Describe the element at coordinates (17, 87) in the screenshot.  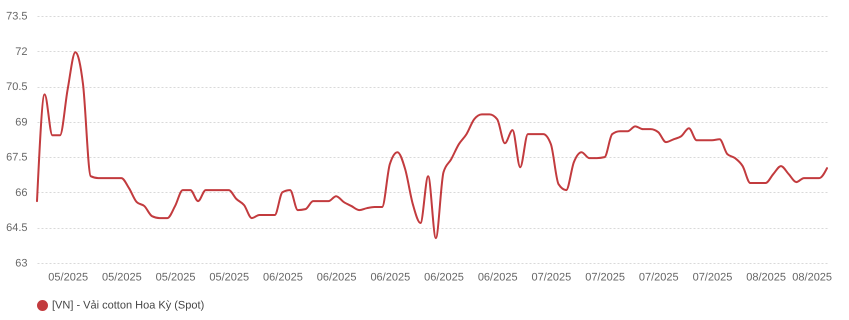
I see `y-tick-label: 70.5` at that location.